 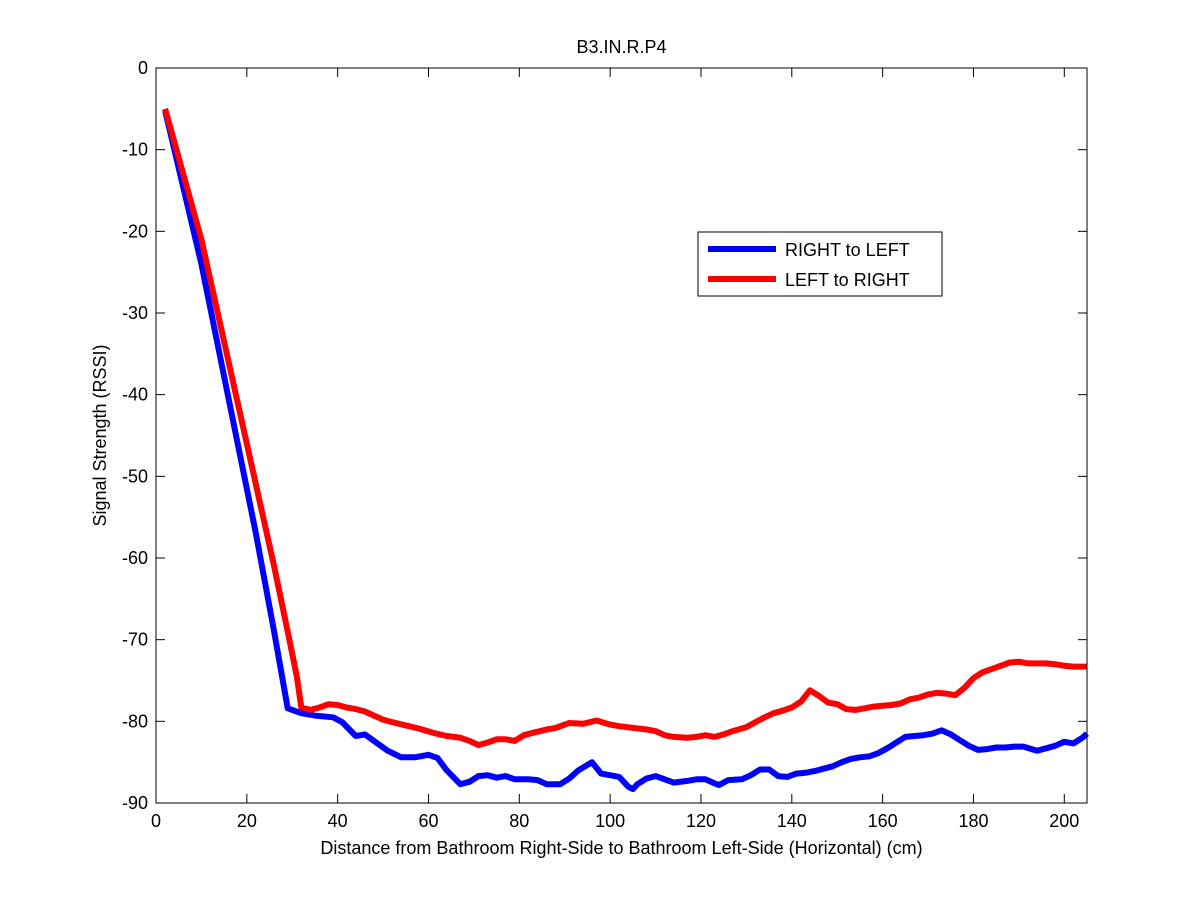 I want to click on x-tick-label: 100, so click(x=610, y=821).